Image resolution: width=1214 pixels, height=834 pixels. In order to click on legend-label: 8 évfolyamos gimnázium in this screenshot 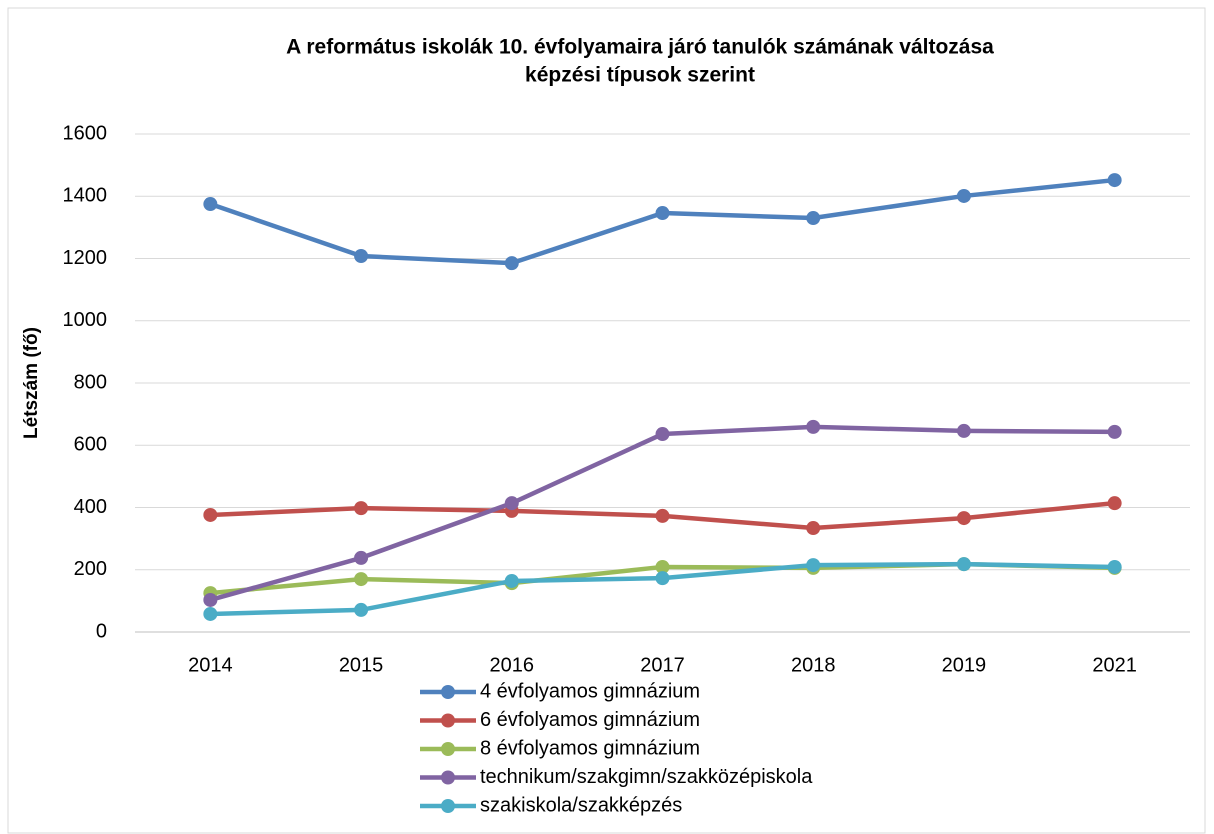, I will do `click(590, 748)`.